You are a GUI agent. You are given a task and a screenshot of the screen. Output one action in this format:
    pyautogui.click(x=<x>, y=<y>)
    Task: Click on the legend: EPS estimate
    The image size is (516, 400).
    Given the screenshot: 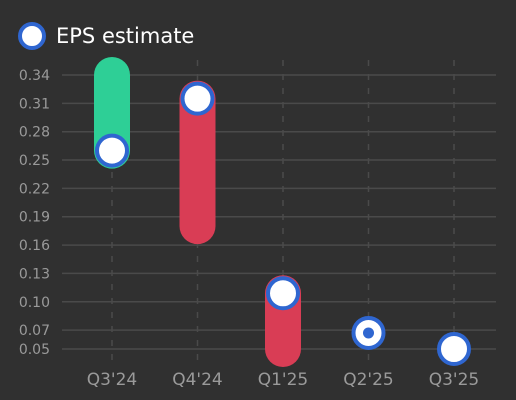 What is the action you would take?
    pyautogui.click(x=106, y=36)
    